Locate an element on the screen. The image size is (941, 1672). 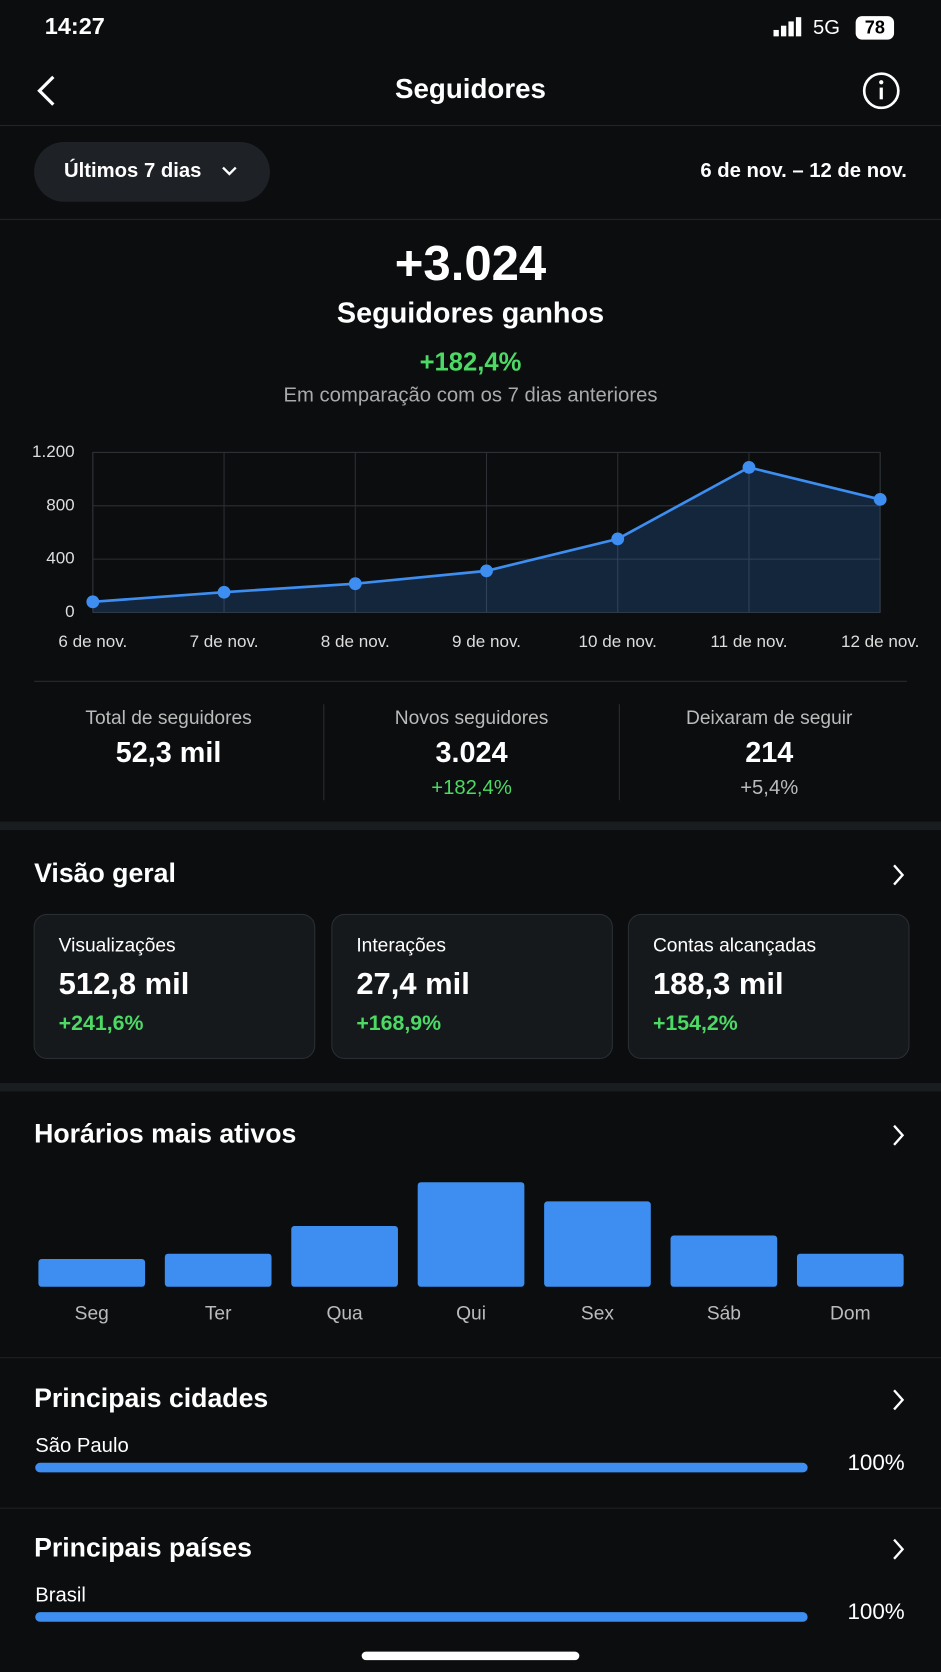
summary-change: +182,4% is located at coordinates (471, 363).